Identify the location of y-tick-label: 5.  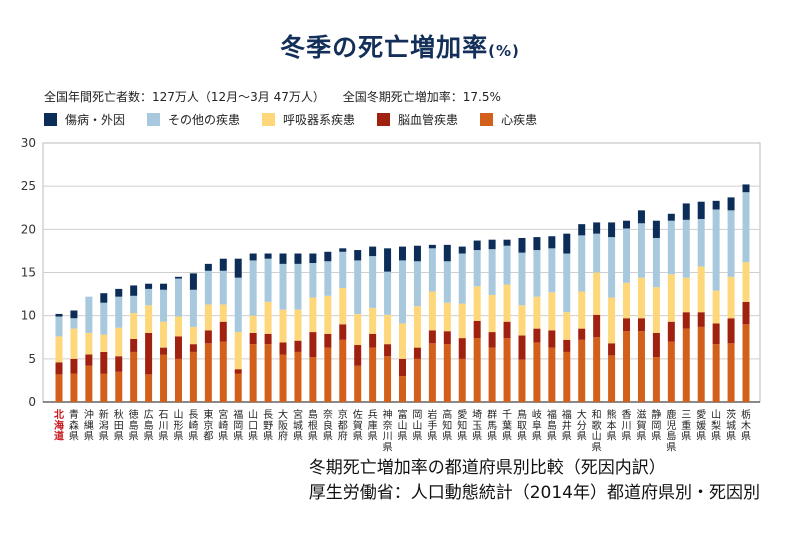
(32, 359).